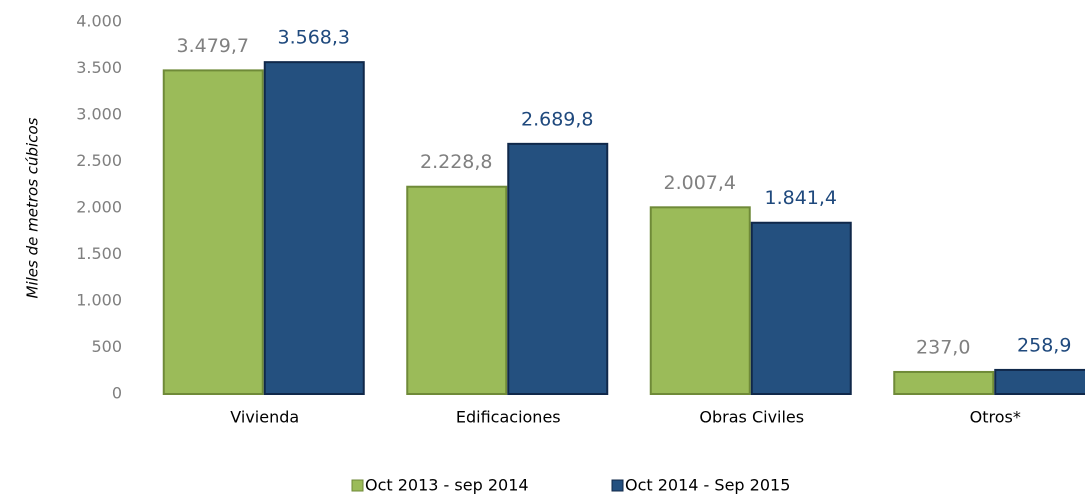 The width and height of the screenshot is (1085, 496). I want to click on y-tick-label: 3.500, so click(99, 67).